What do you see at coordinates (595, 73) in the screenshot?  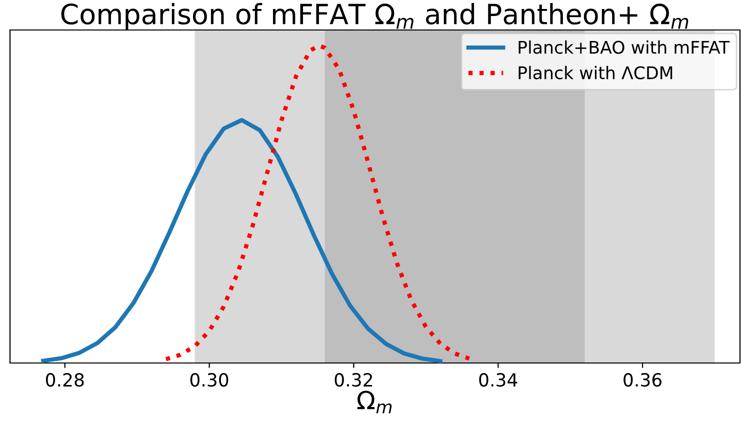 I see `legend-label: Planck with ΛCDM` at bounding box center [595, 73].